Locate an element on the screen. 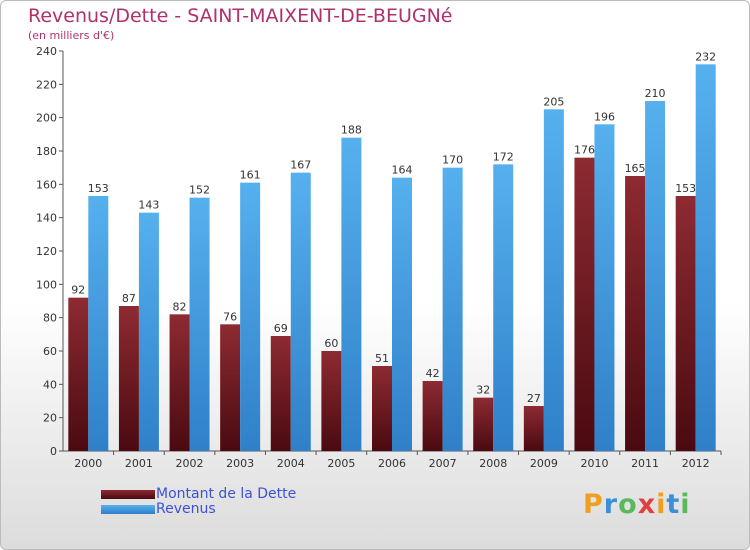 This screenshot has height=550, width=750. value-label-dette-2012: 153 is located at coordinates (685, 188).